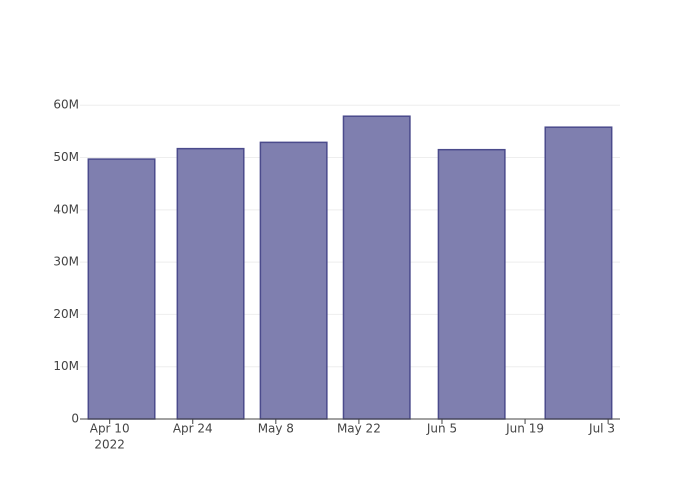  Describe the element at coordinates (66, 314) in the screenshot. I see `y-tick-label: 20M` at that location.